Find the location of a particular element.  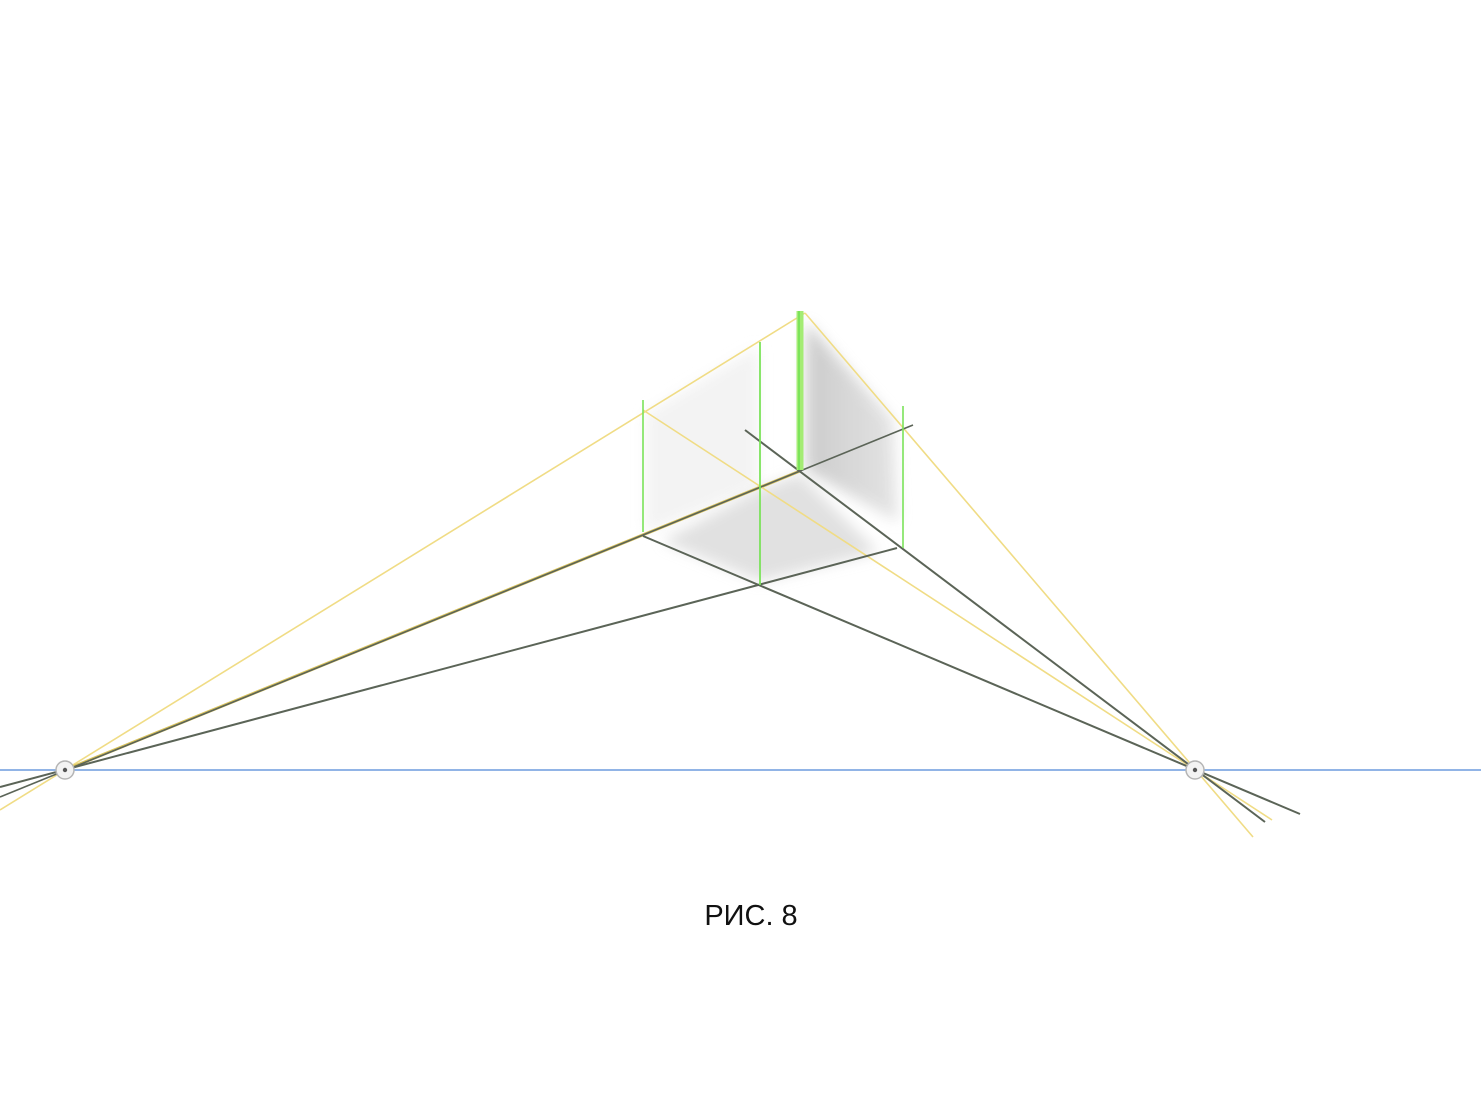

right-vanishing-point is located at coordinates (1195, 770).